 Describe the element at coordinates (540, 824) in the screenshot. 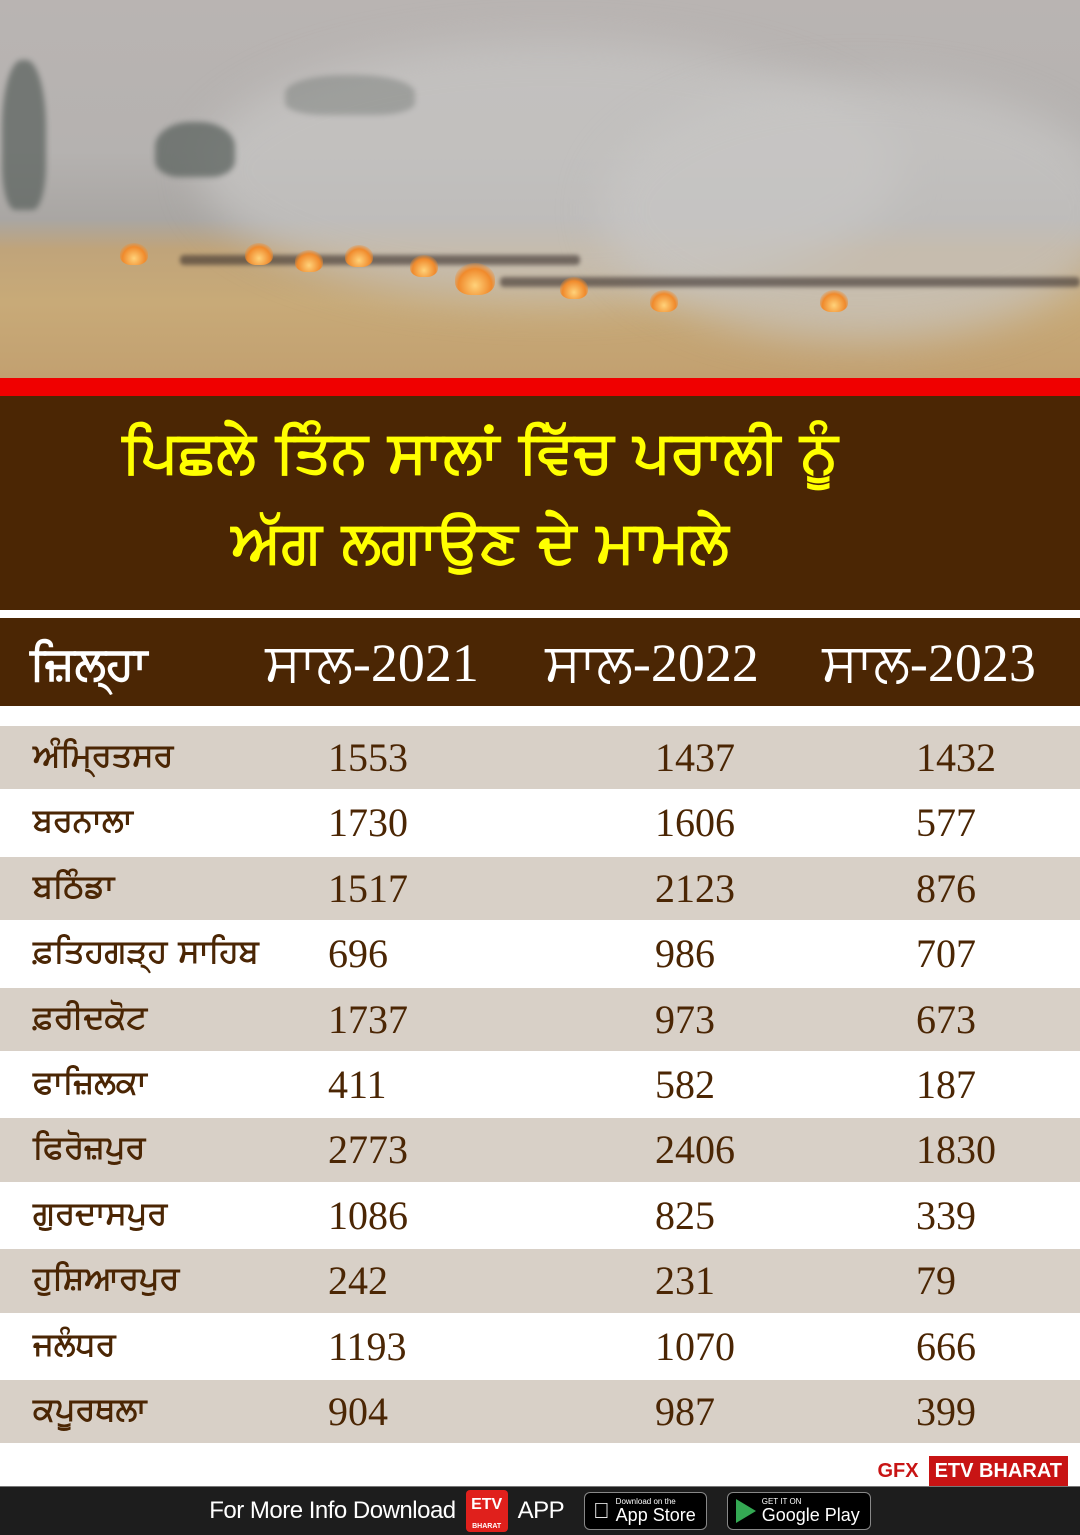

I see `table-row: ਬਰਨਾਲਾ 1730 1606 577` at that location.